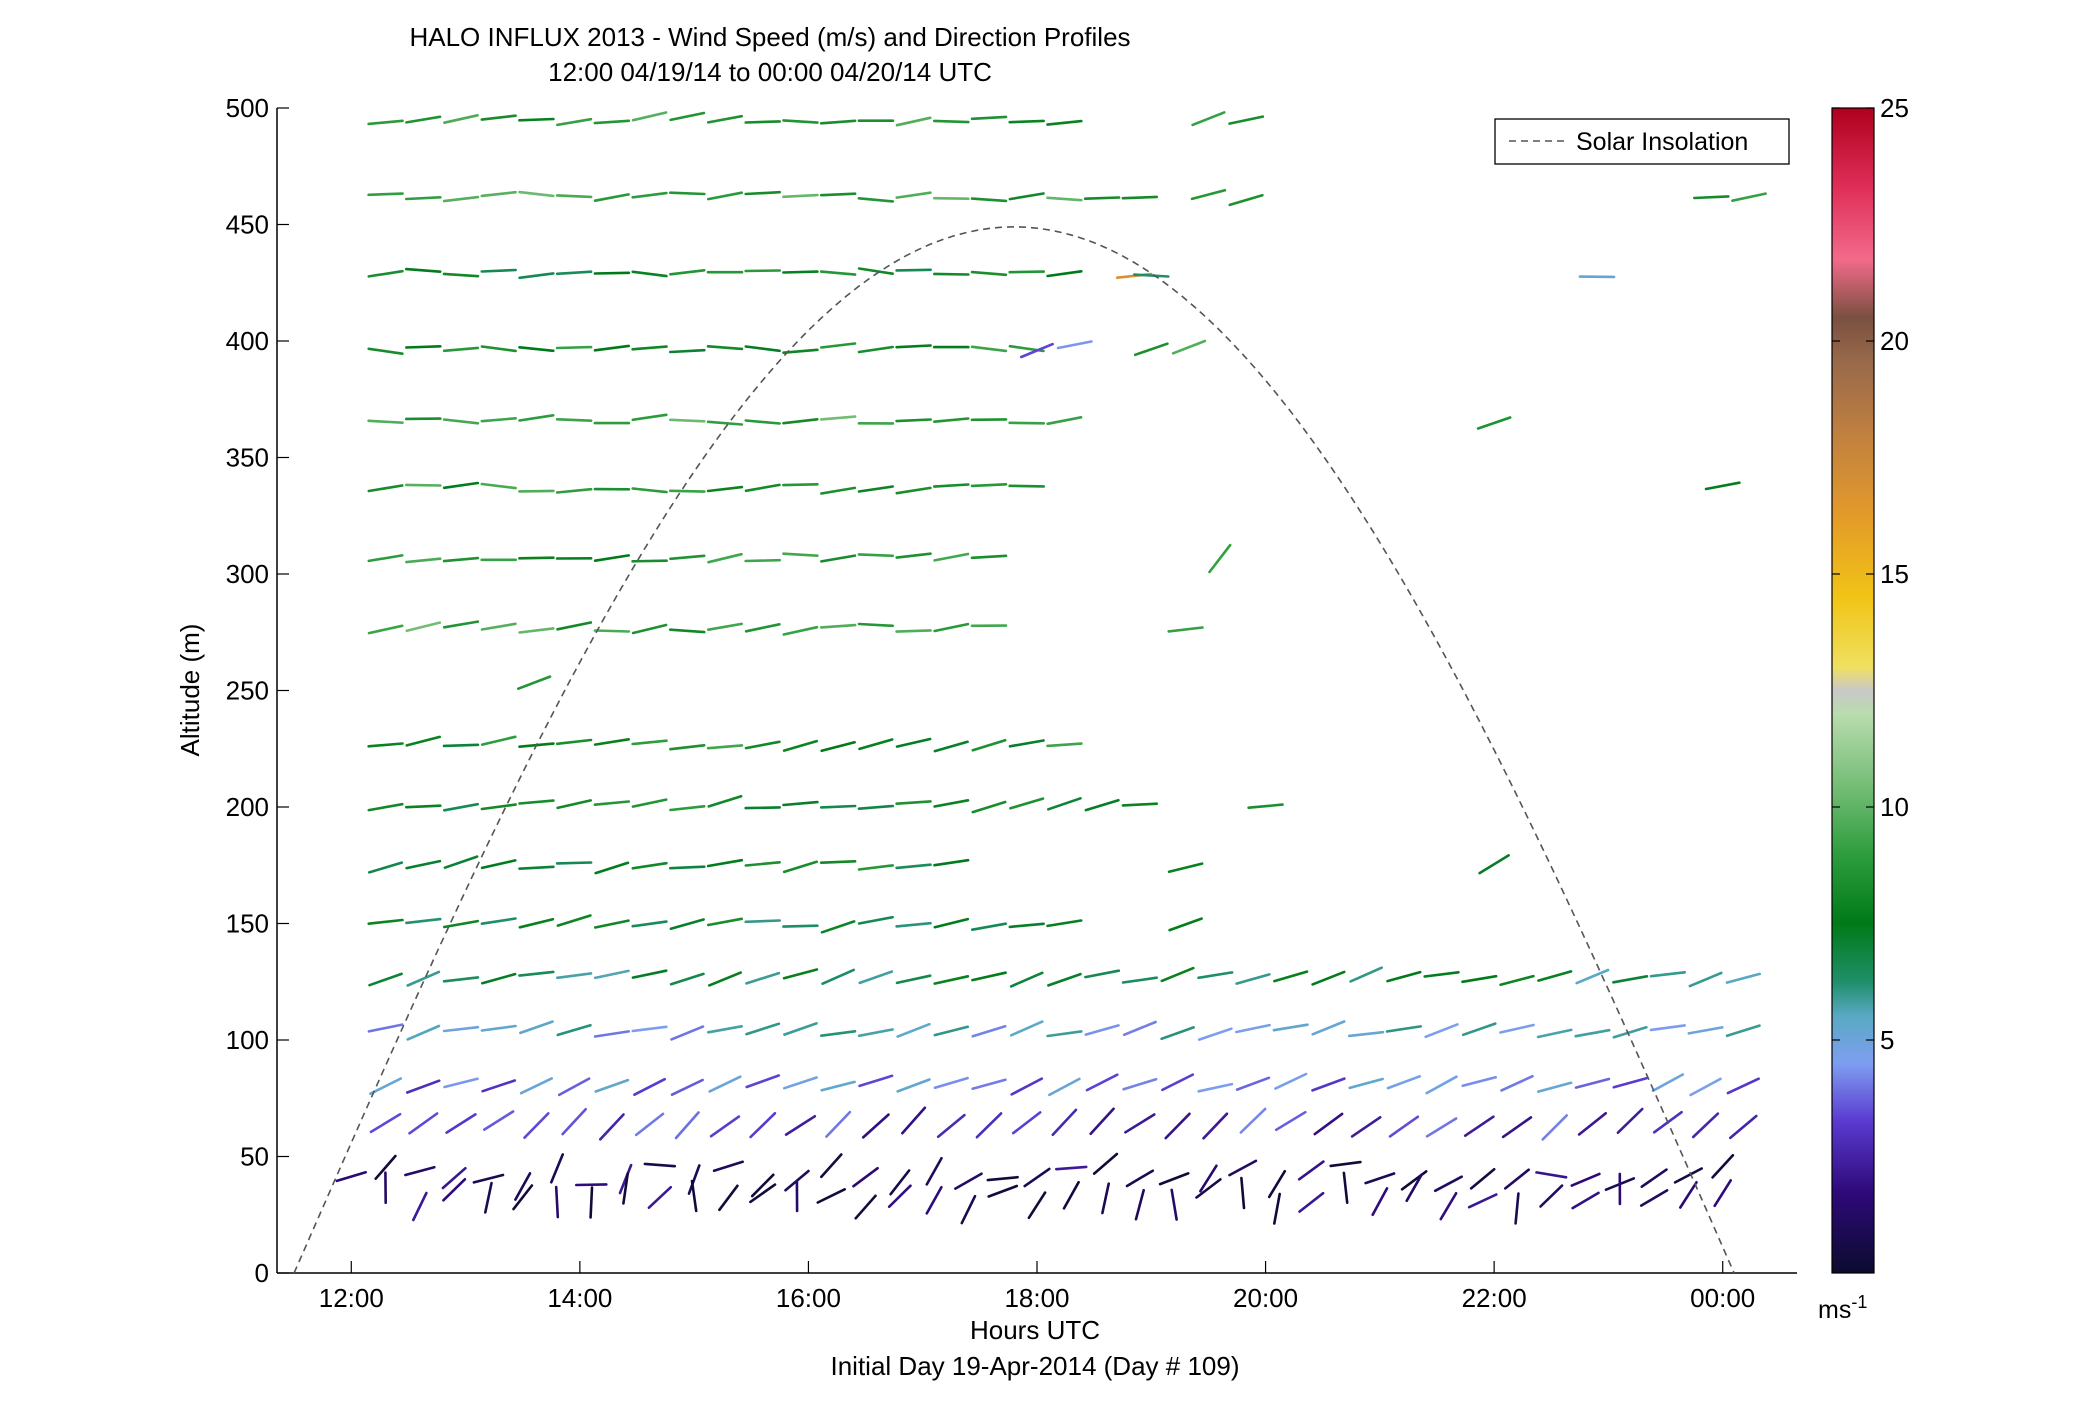  What do you see at coordinates (254, 1157) in the screenshot?
I see `y-tick-label: 50` at bounding box center [254, 1157].